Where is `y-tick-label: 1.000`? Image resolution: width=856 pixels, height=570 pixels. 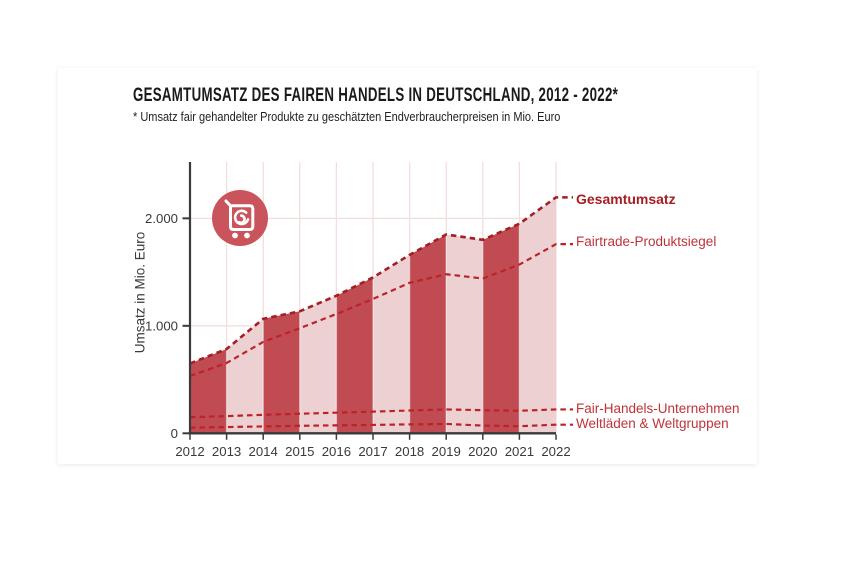 y-tick-label: 1.000 is located at coordinates (161, 325).